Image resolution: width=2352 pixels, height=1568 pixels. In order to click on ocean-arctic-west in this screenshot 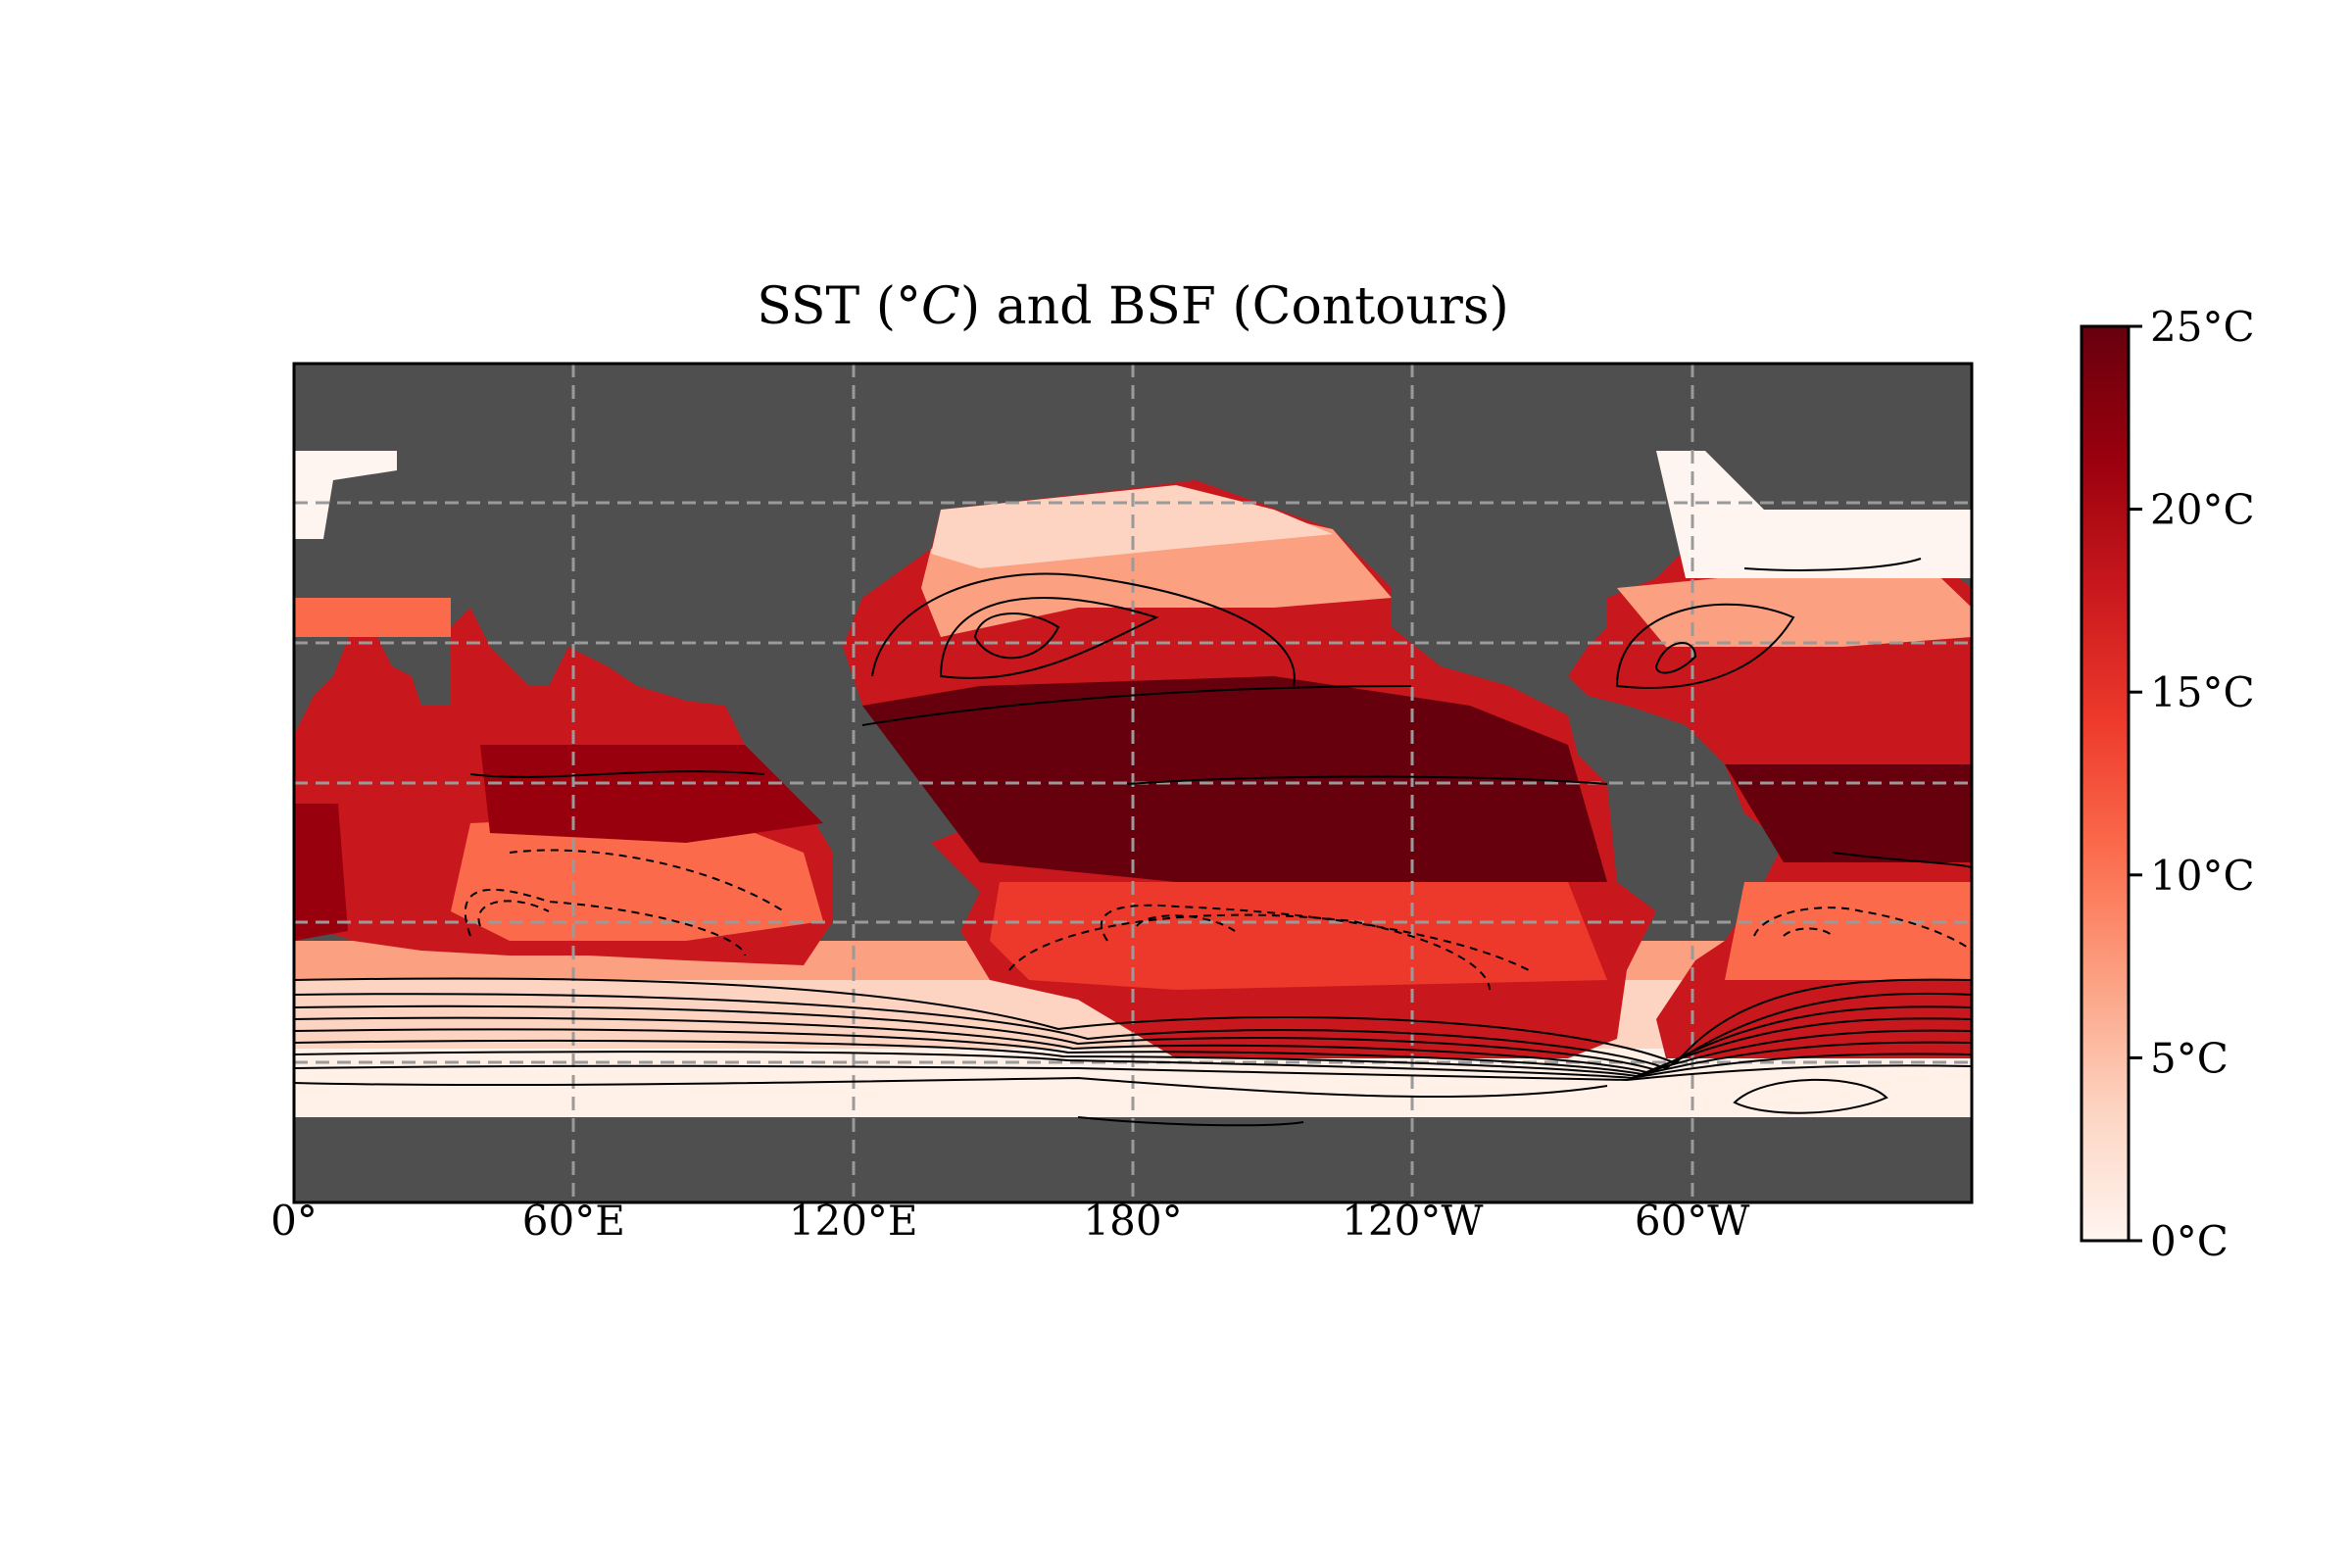, I will do `click(345, 495)`.